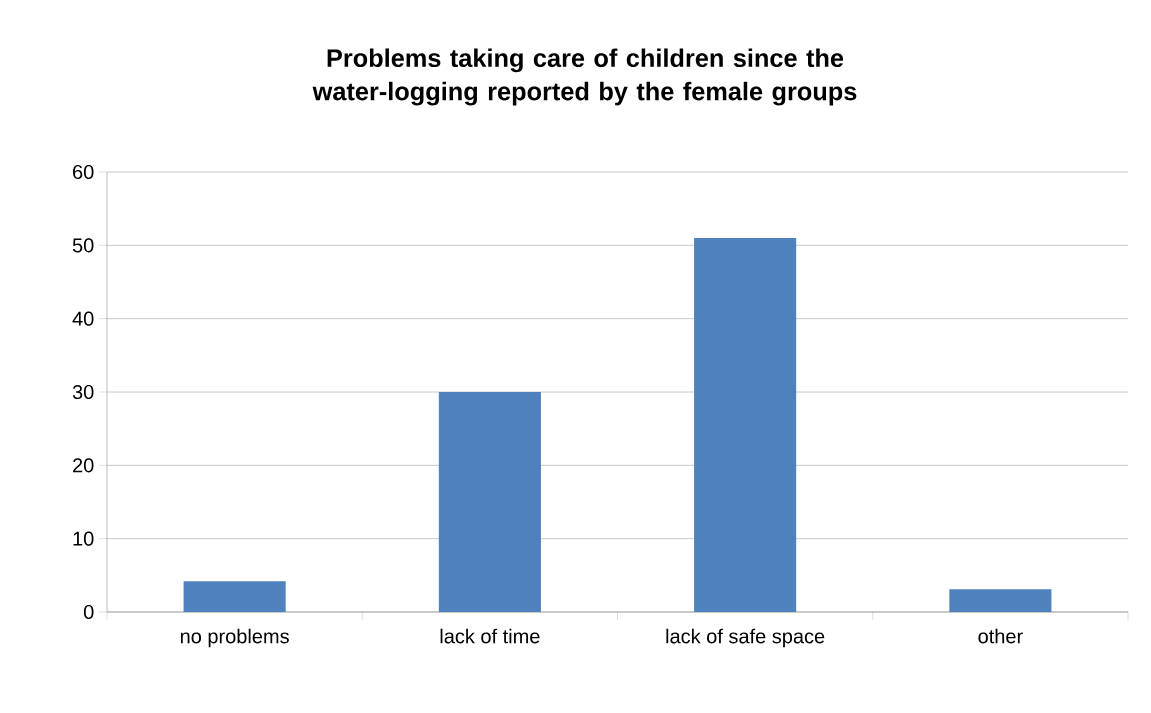 Image resolution: width=1151 pixels, height=713 pixels. Describe the element at coordinates (490, 636) in the screenshot. I see `x-tick-label: lack of time` at that location.